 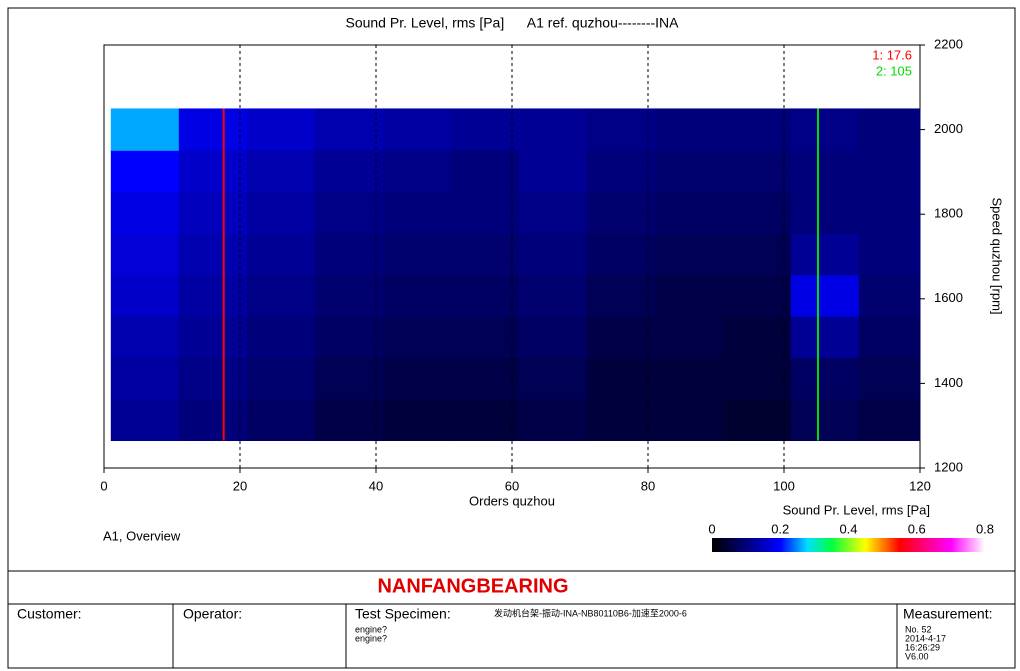 I want to click on x-axis-label: Orders quzhou, so click(x=512, y=500).